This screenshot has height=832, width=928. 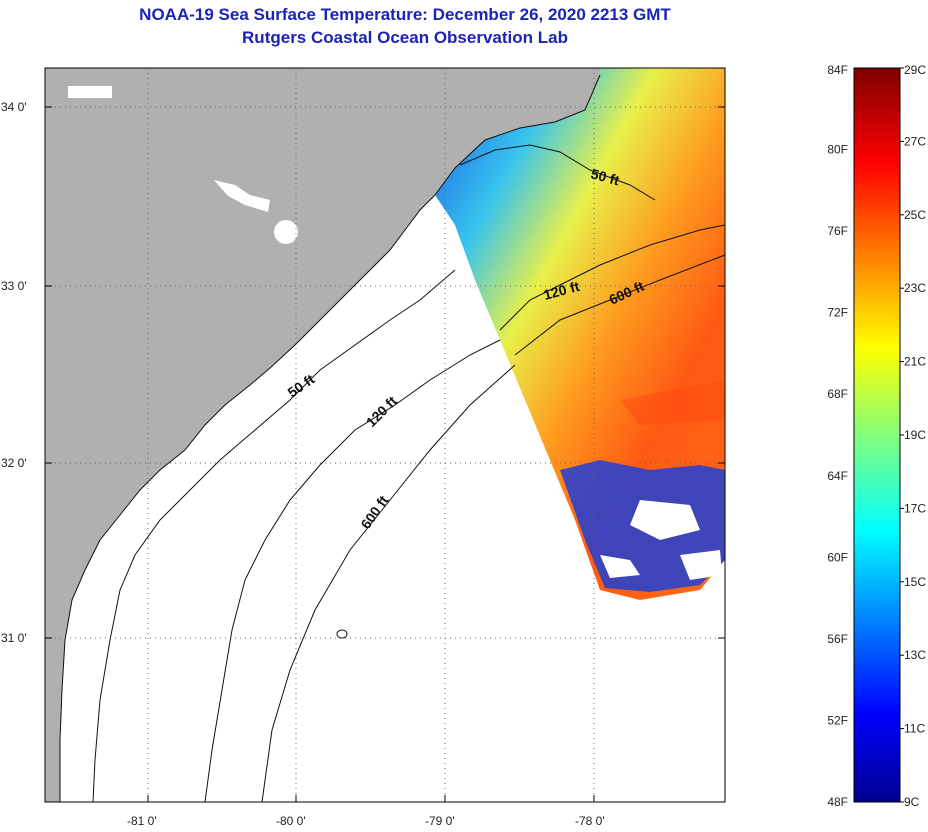 I want to click on lon-label: -81 0', so click(x=142, y=821).